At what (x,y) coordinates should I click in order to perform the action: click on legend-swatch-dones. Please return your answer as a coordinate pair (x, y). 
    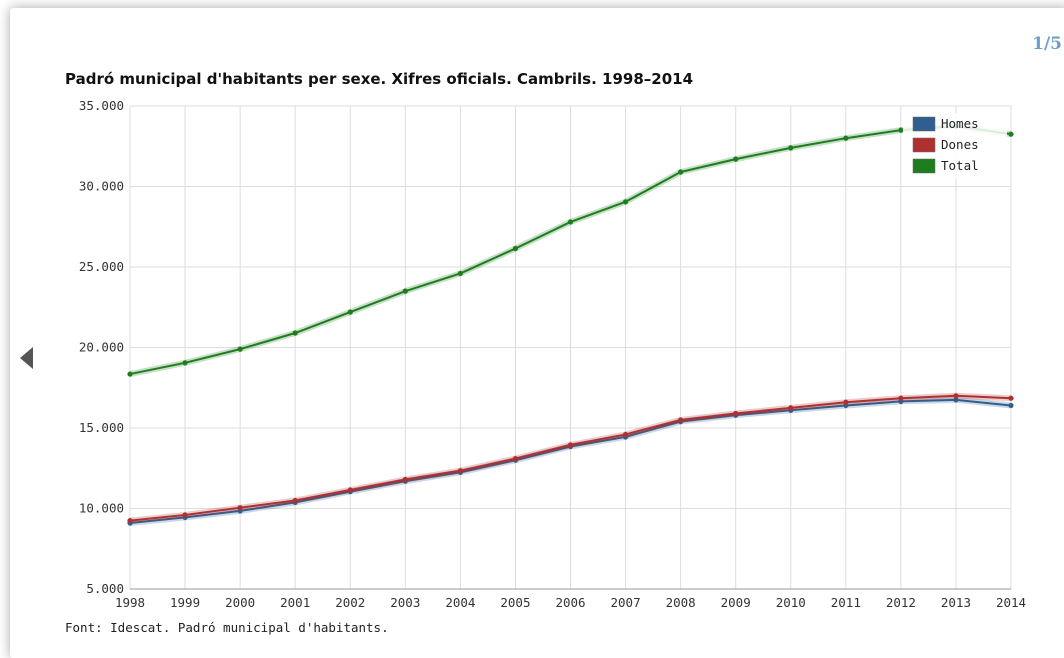
    Looking at the image, I should click on (924, 145).